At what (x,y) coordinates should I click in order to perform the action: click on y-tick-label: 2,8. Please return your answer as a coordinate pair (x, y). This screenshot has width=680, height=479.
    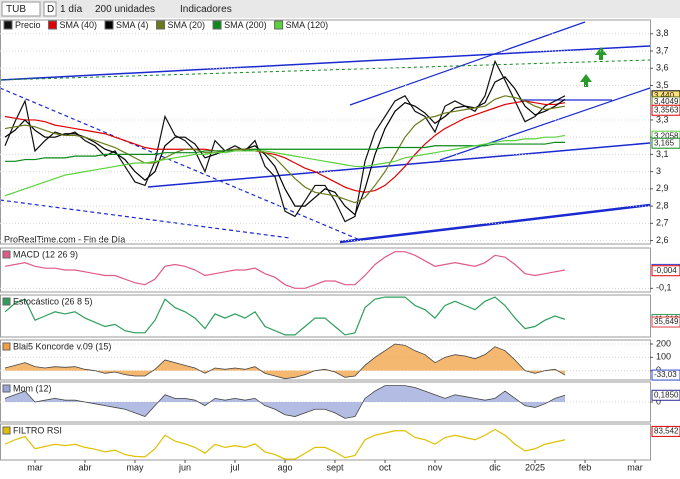
    Looking at the image, I should click on (662, 205).